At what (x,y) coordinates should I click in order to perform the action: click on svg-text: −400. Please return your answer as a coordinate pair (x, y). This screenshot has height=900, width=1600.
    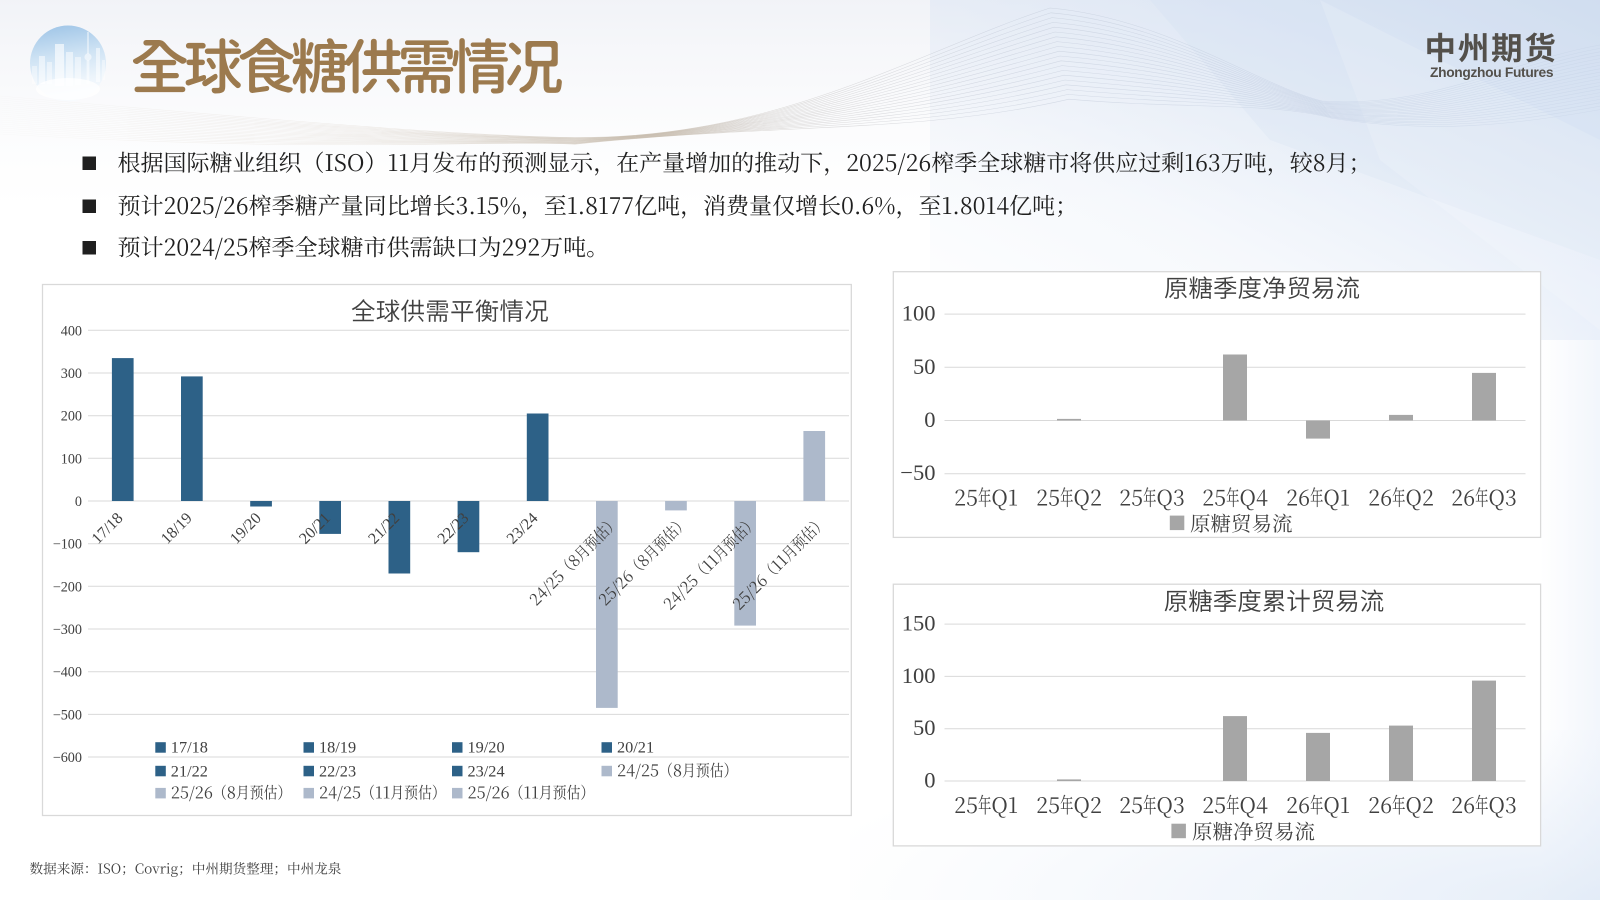
    Looking at the image, I should click on (67, 673).